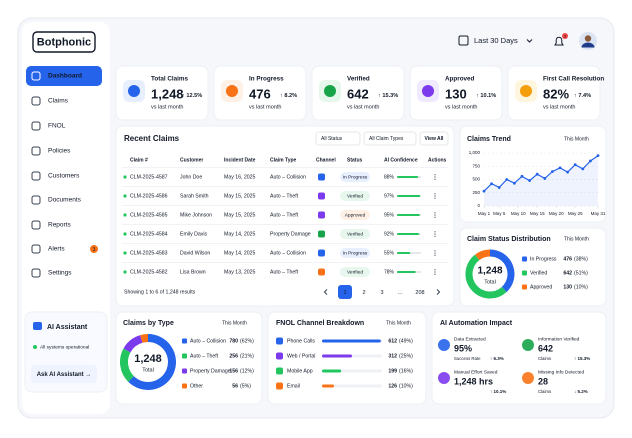 The width and height of the screenshot is (632, 438). I want to click on kpi-title: In Progress, so click(266, 79).